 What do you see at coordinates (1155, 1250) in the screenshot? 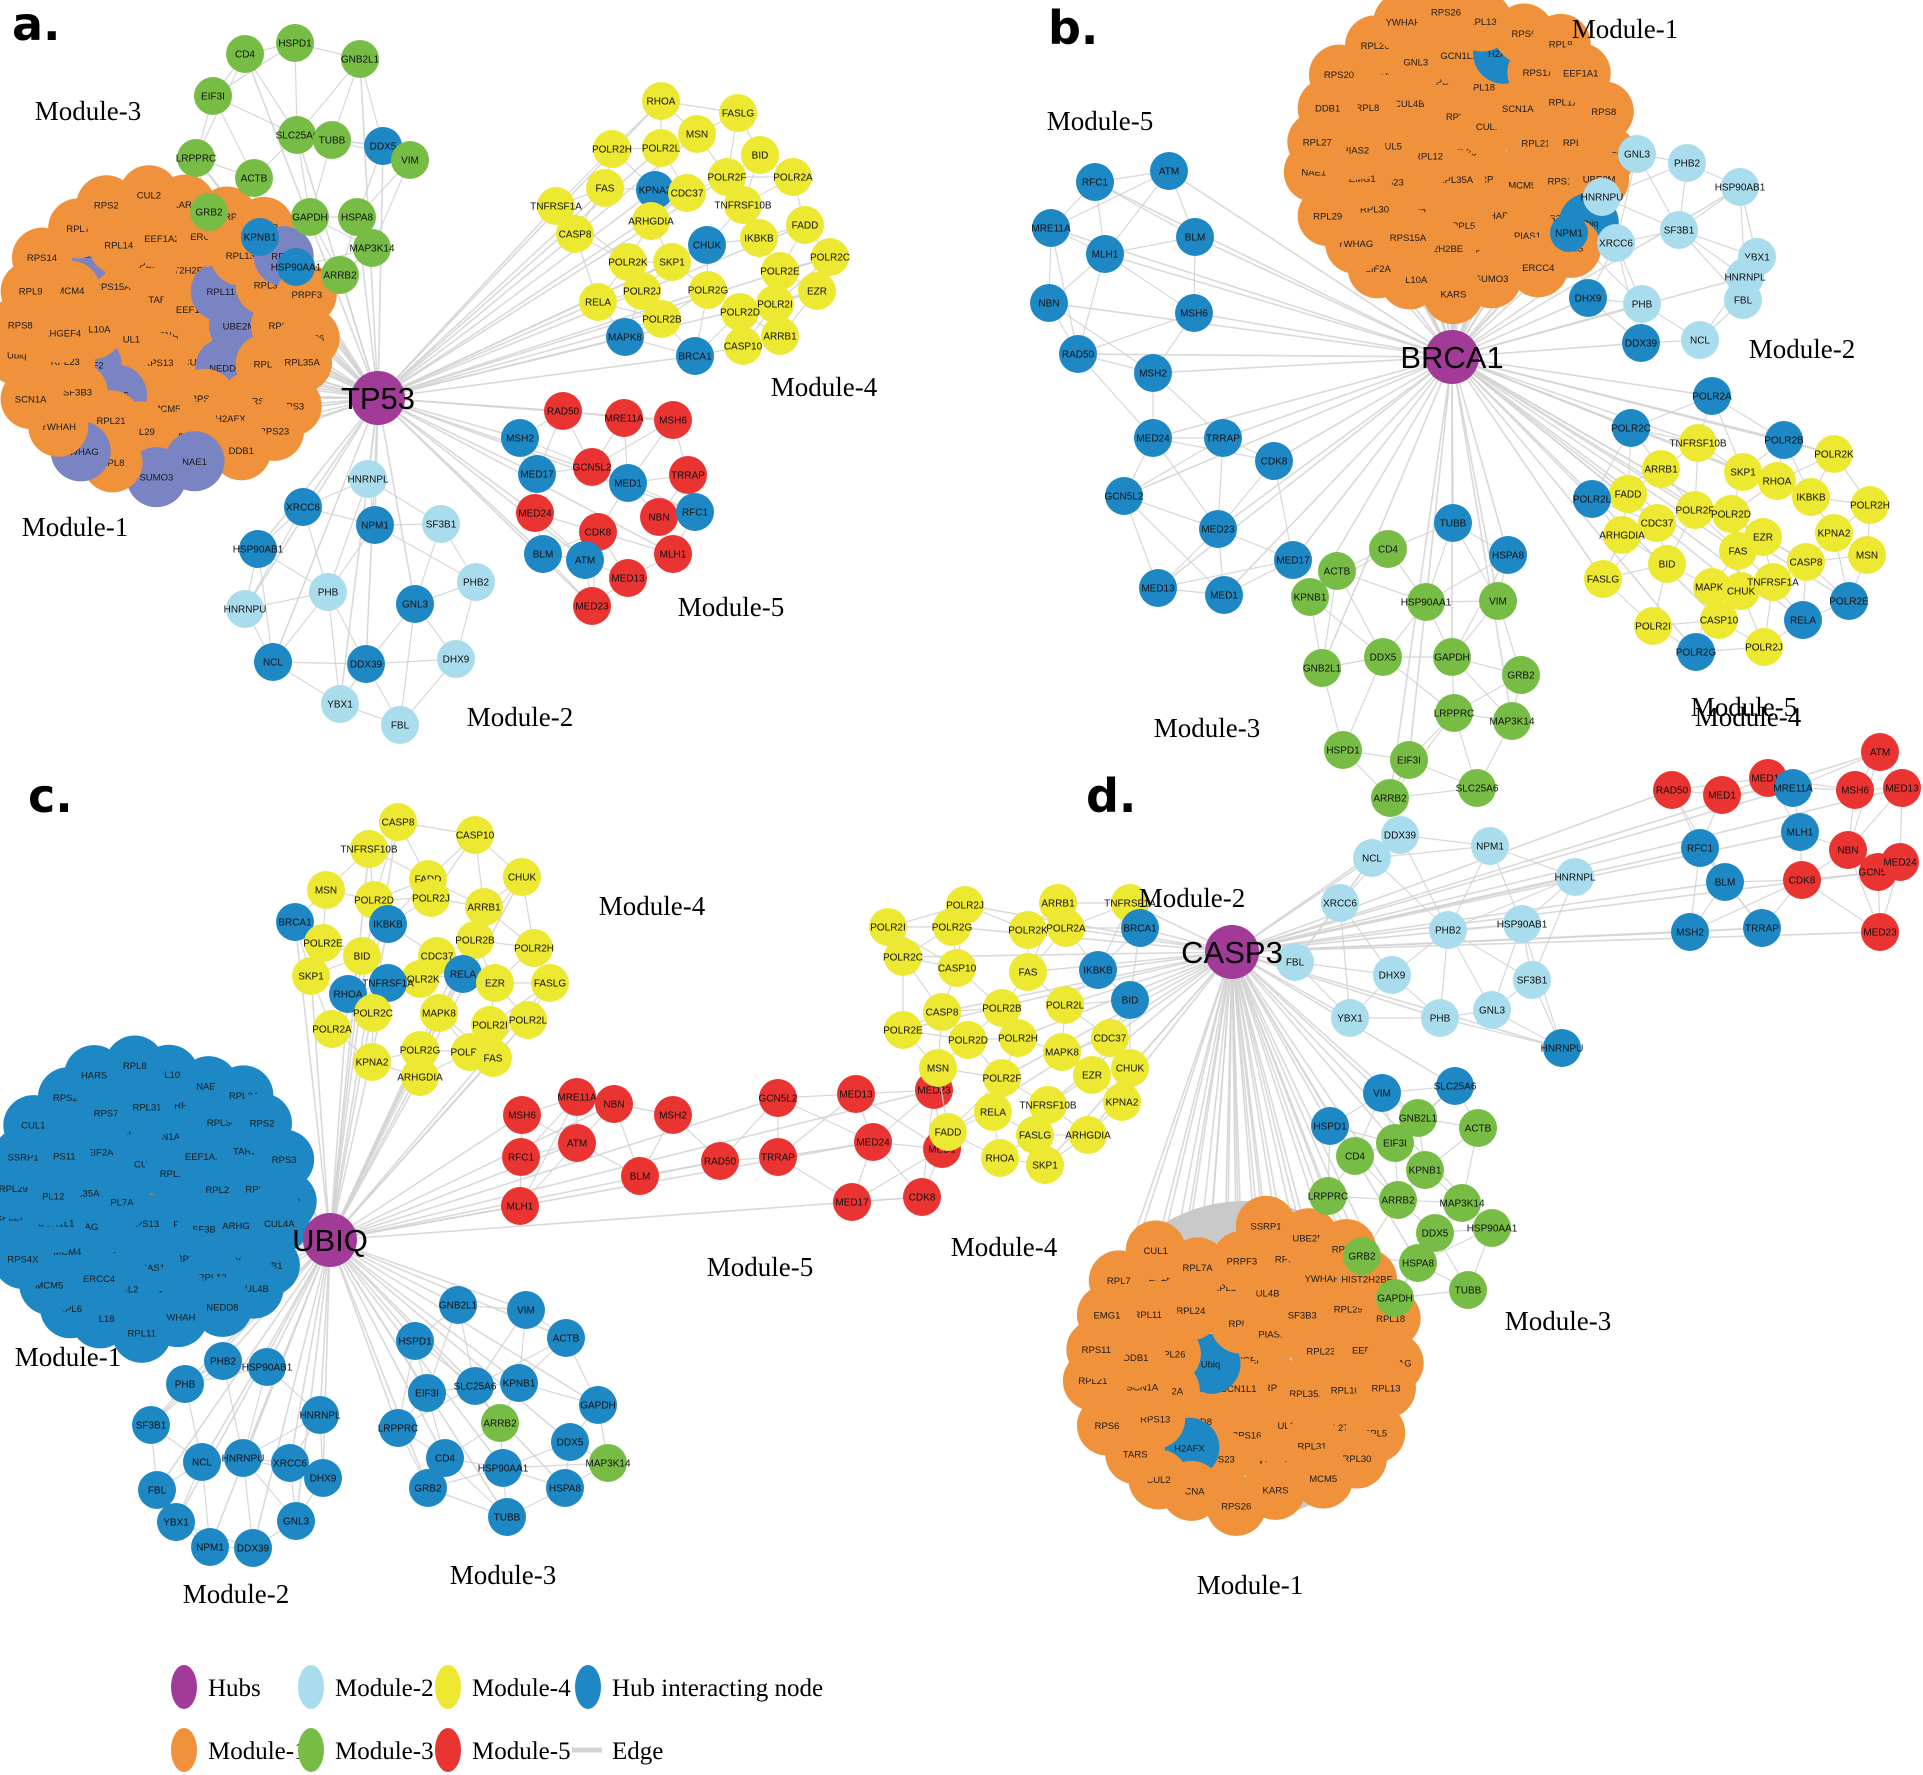
I see `node-CUL1` at bounding box center [1155, 1250].